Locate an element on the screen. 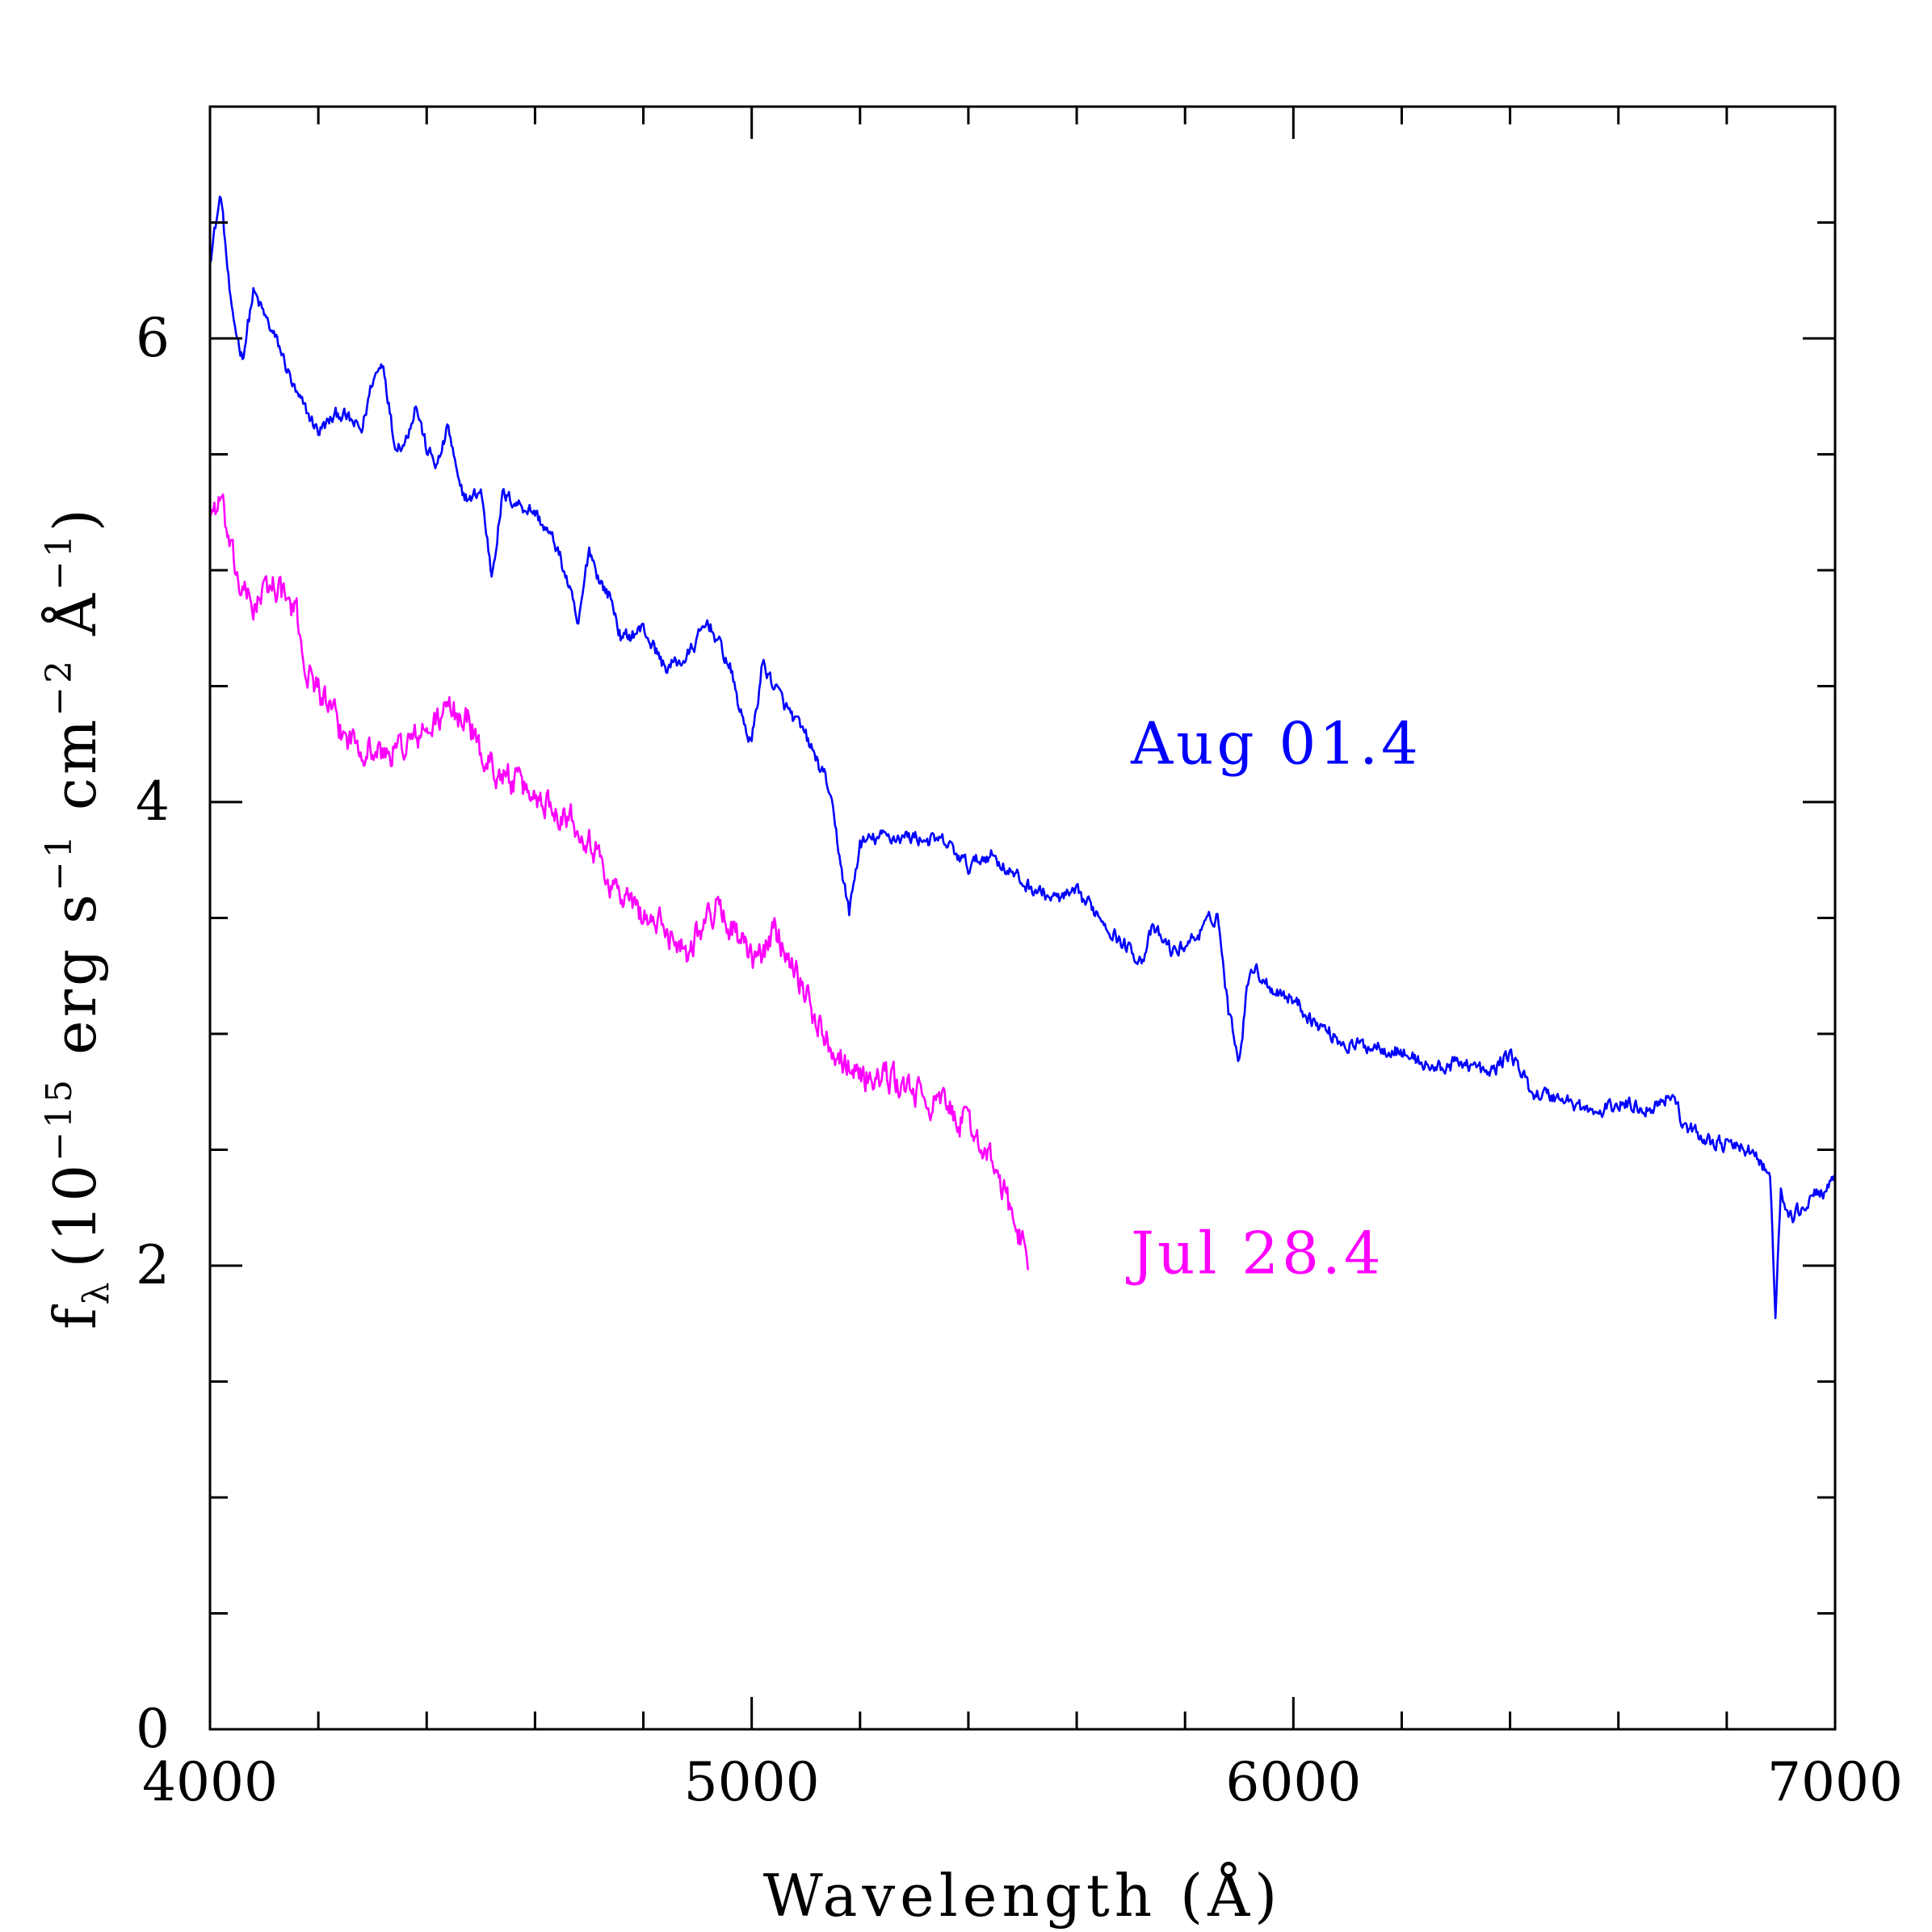  y-axis-title: fλ(10−15 erg s−1 cm−2 Å−1) is located at coordinates (78, 917).